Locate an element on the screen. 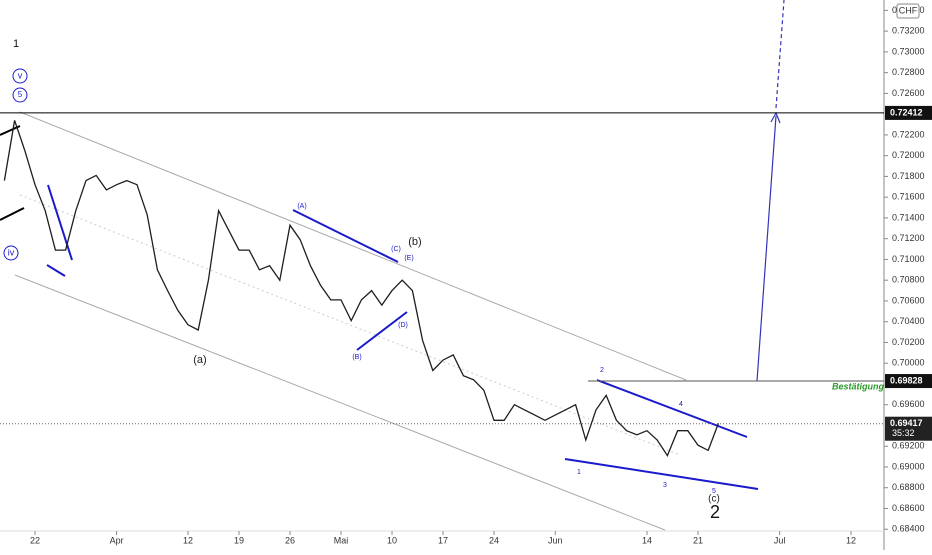 The width and height of the screenshot is (932, 555). y-tick-label: 0.71200 is located at coordinates (908, 238).